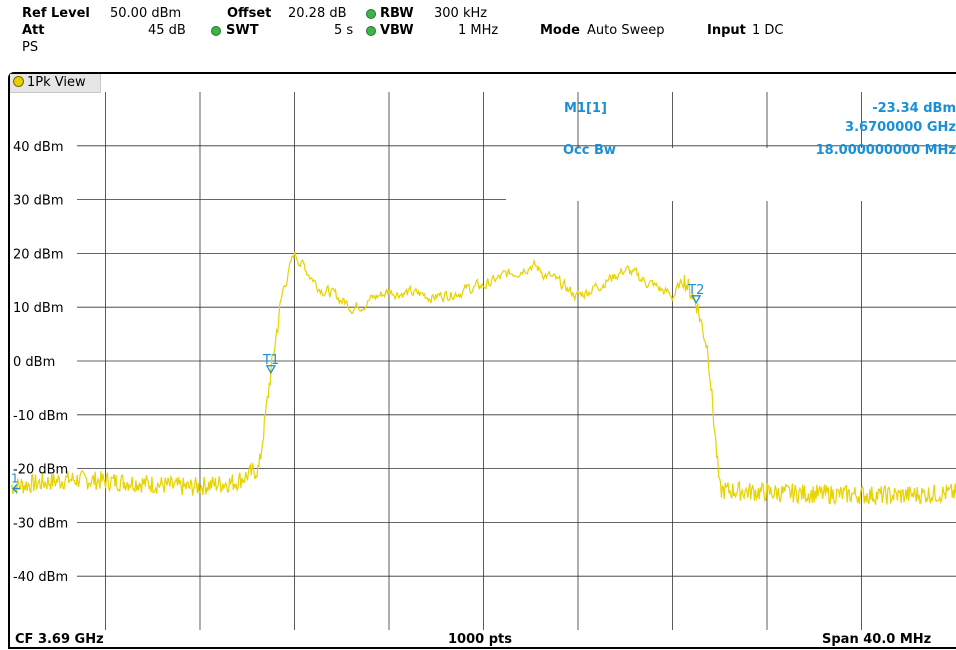 This screenshot has height=650, width=956. What do you see at coordinates (34, 362) in the screenshot?
I see `y-tick-label: 0 dBm` at bounding box center [34, 362].